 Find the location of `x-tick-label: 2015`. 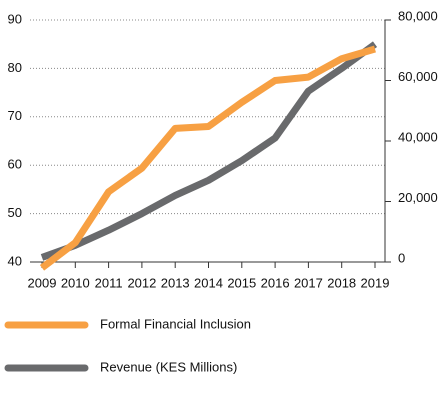

x-tick-label: 2015 is located at coordinates (241, 282).